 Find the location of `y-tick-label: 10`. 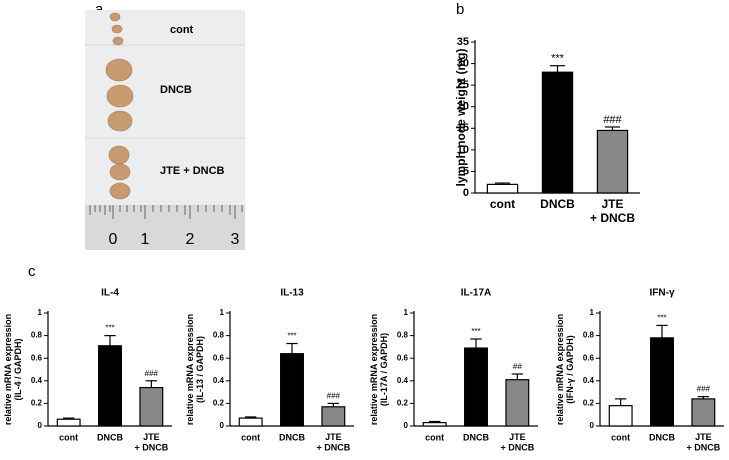

y-tick-label: 10 is located at coordinates (463, 150).